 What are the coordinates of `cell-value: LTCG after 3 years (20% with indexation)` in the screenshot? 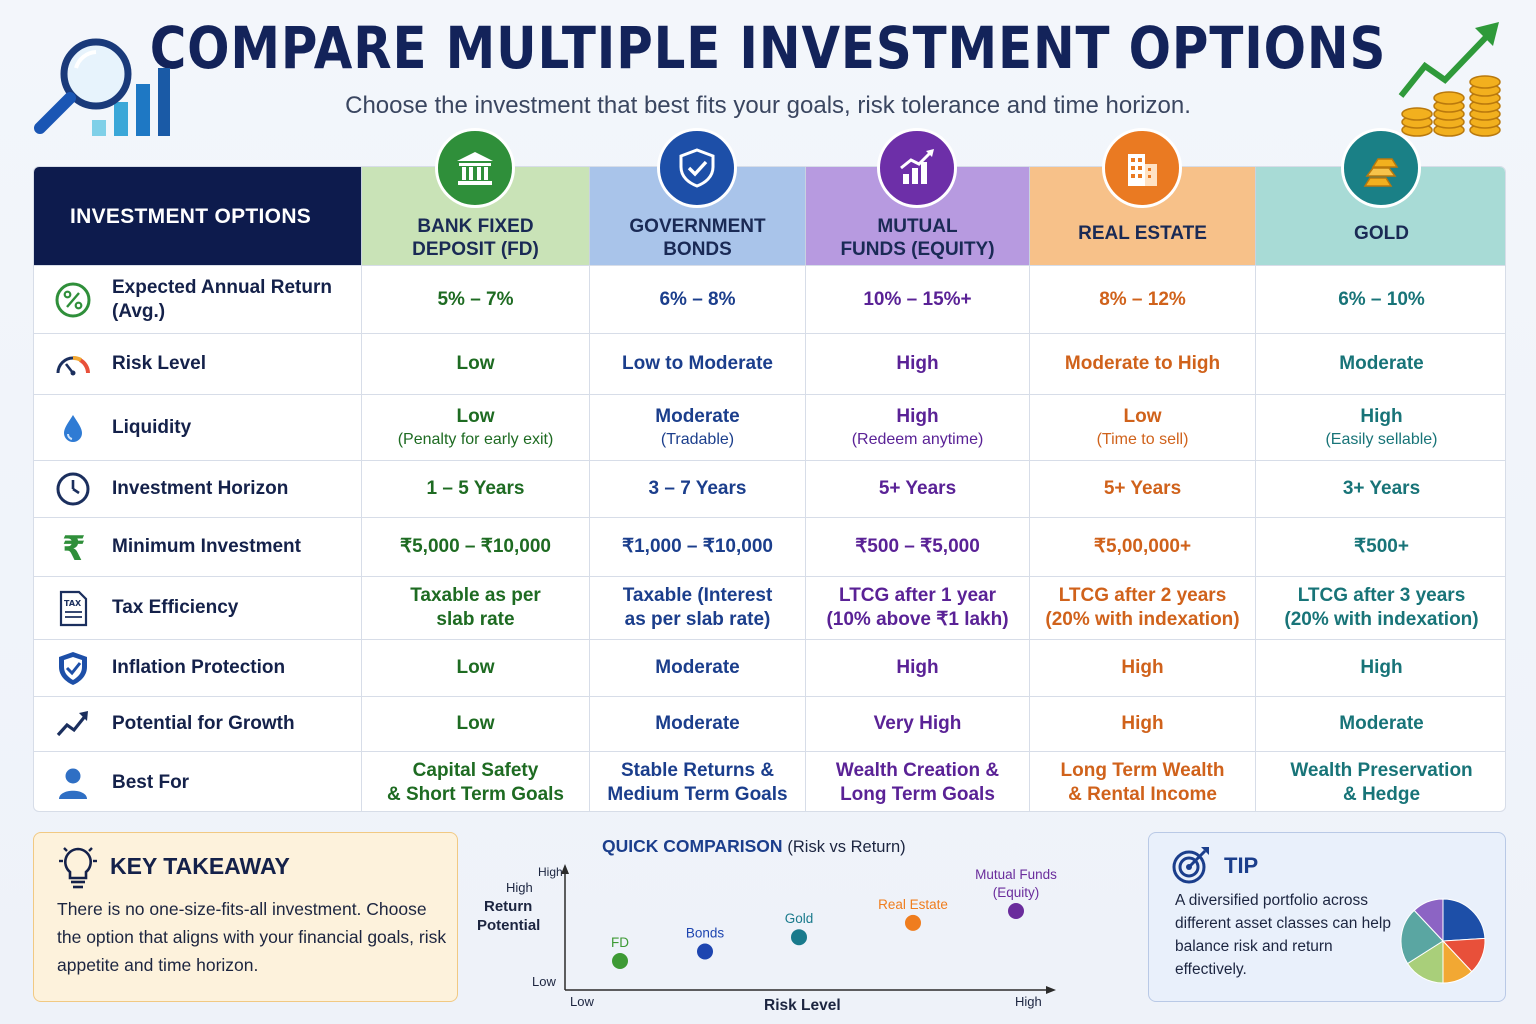 It's located at (1381, 607).